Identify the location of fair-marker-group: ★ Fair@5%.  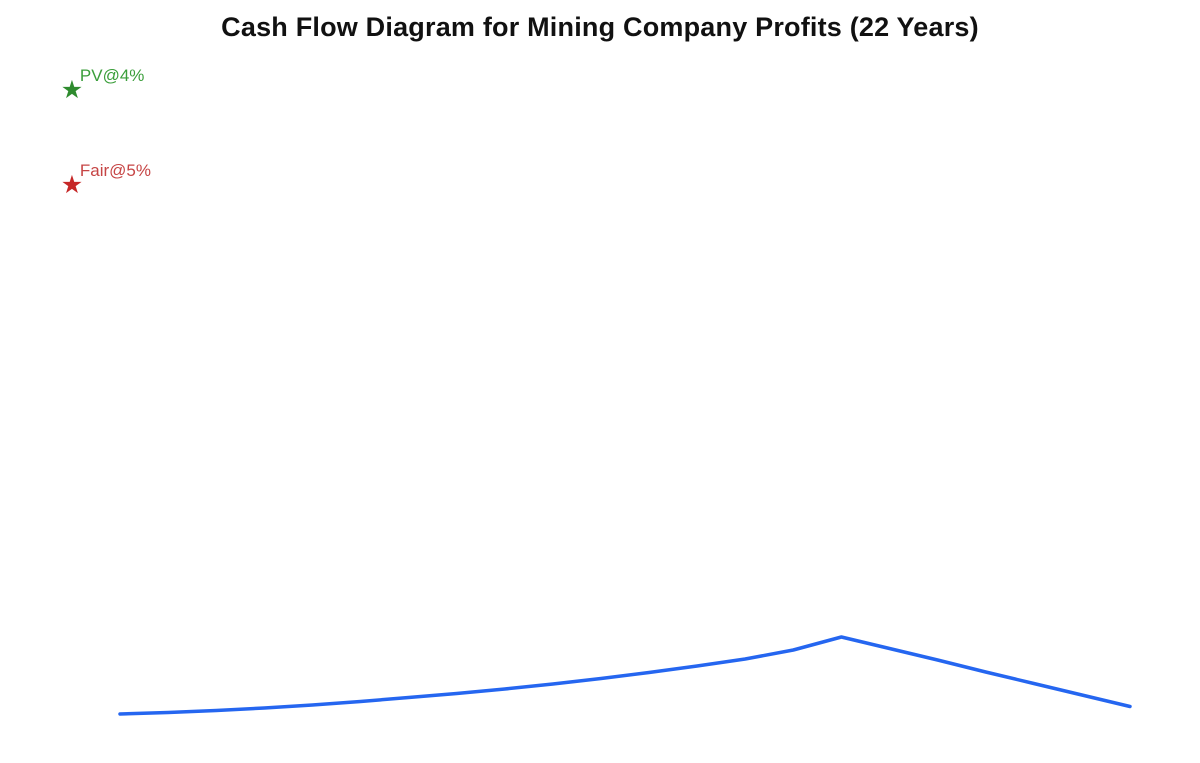
(106, 180).